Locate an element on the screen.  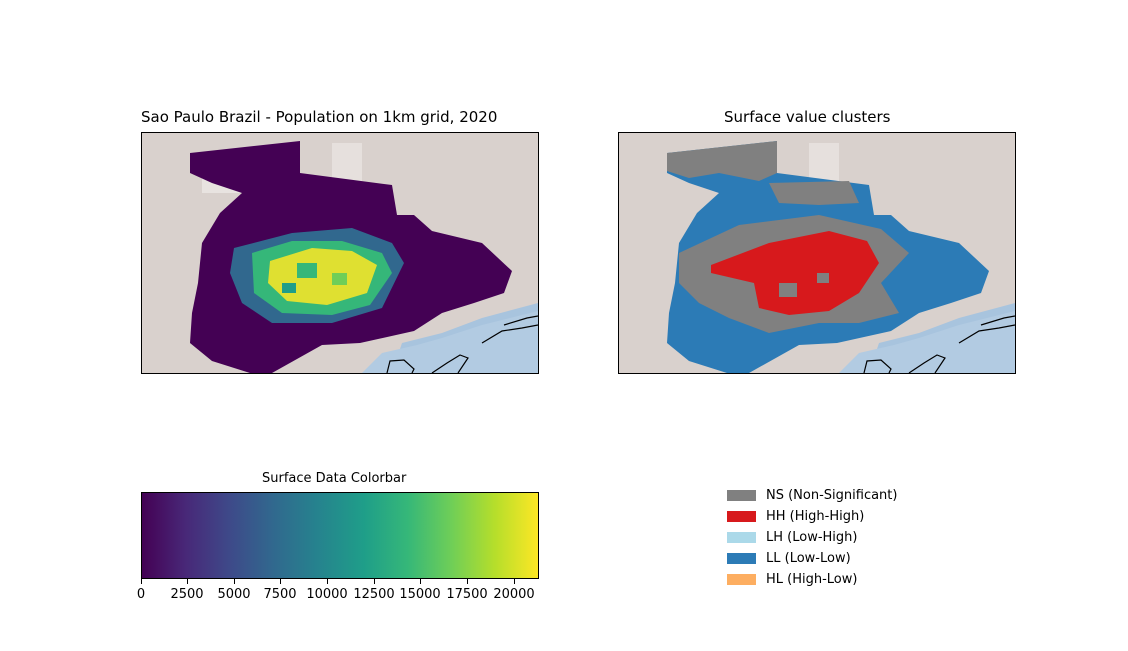
colorbar-title: Surface Data Colorbar is located at coordinates (334, 478).